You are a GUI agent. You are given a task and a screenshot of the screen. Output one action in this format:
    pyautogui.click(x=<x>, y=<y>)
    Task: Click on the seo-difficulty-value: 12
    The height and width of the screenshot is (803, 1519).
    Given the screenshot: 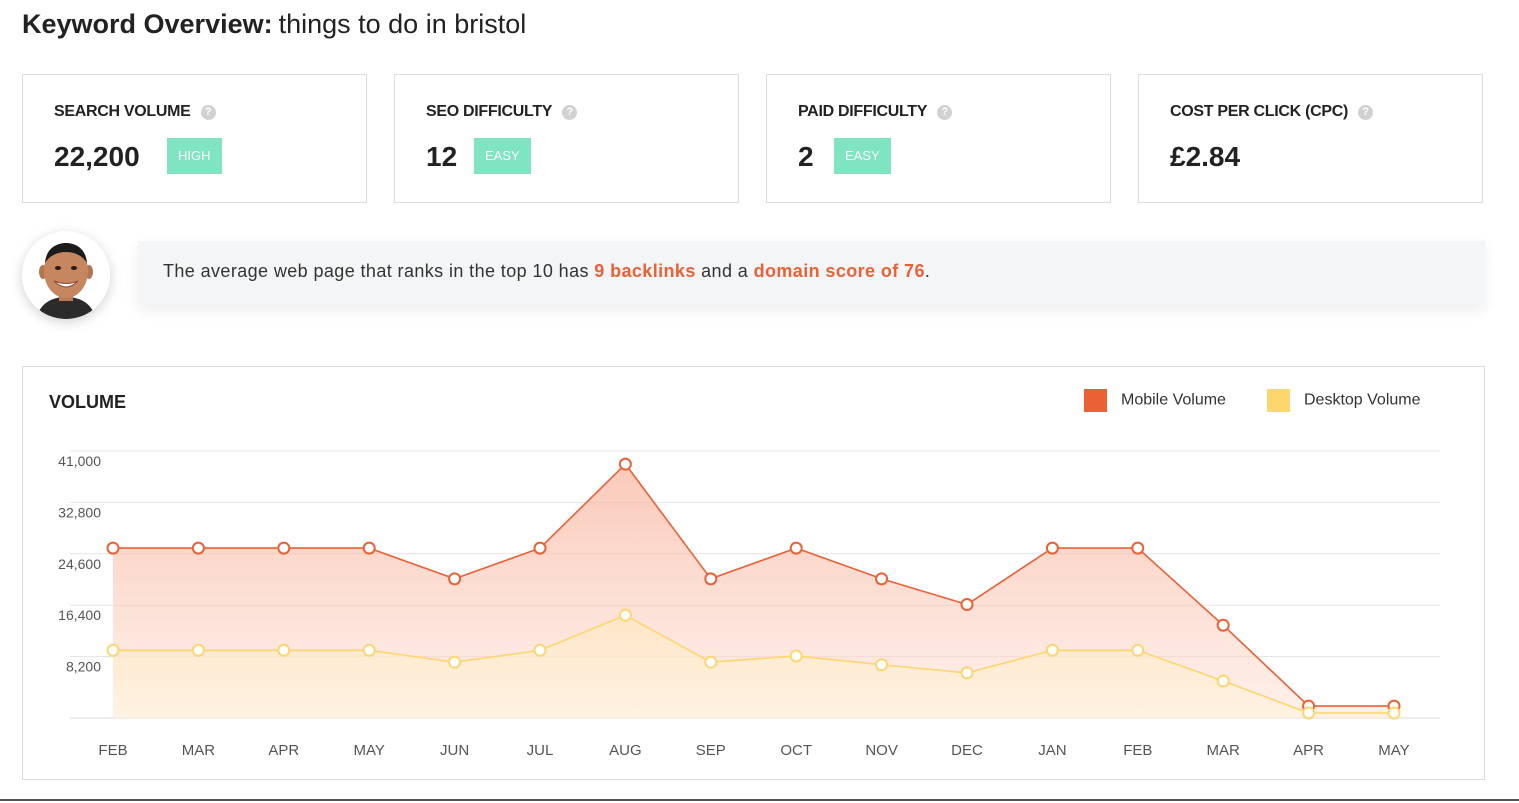 What is the action you would take?
    pyautogui.click(x=442, y=156)
    